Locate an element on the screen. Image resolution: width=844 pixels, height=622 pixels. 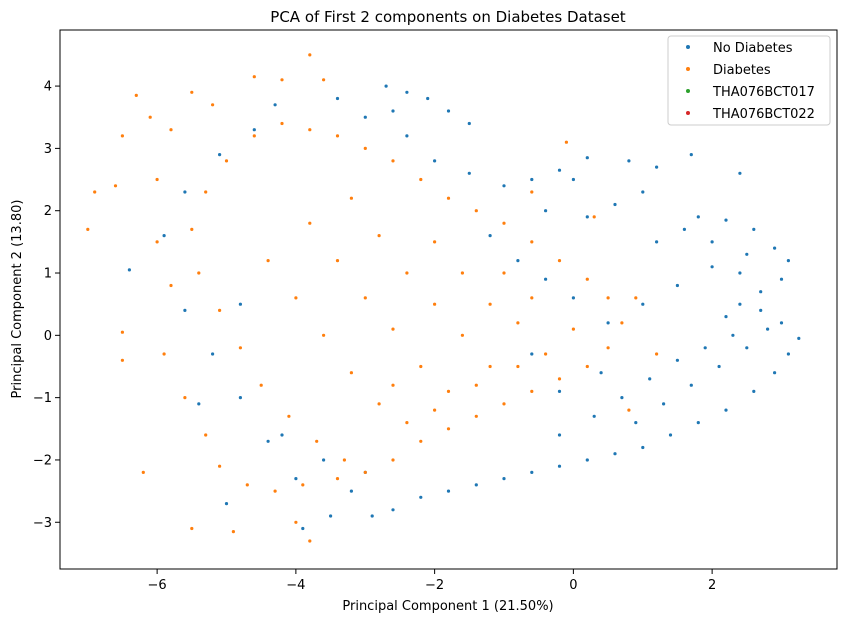
x-tick-label: −6 is located at coordinates (157, 585).